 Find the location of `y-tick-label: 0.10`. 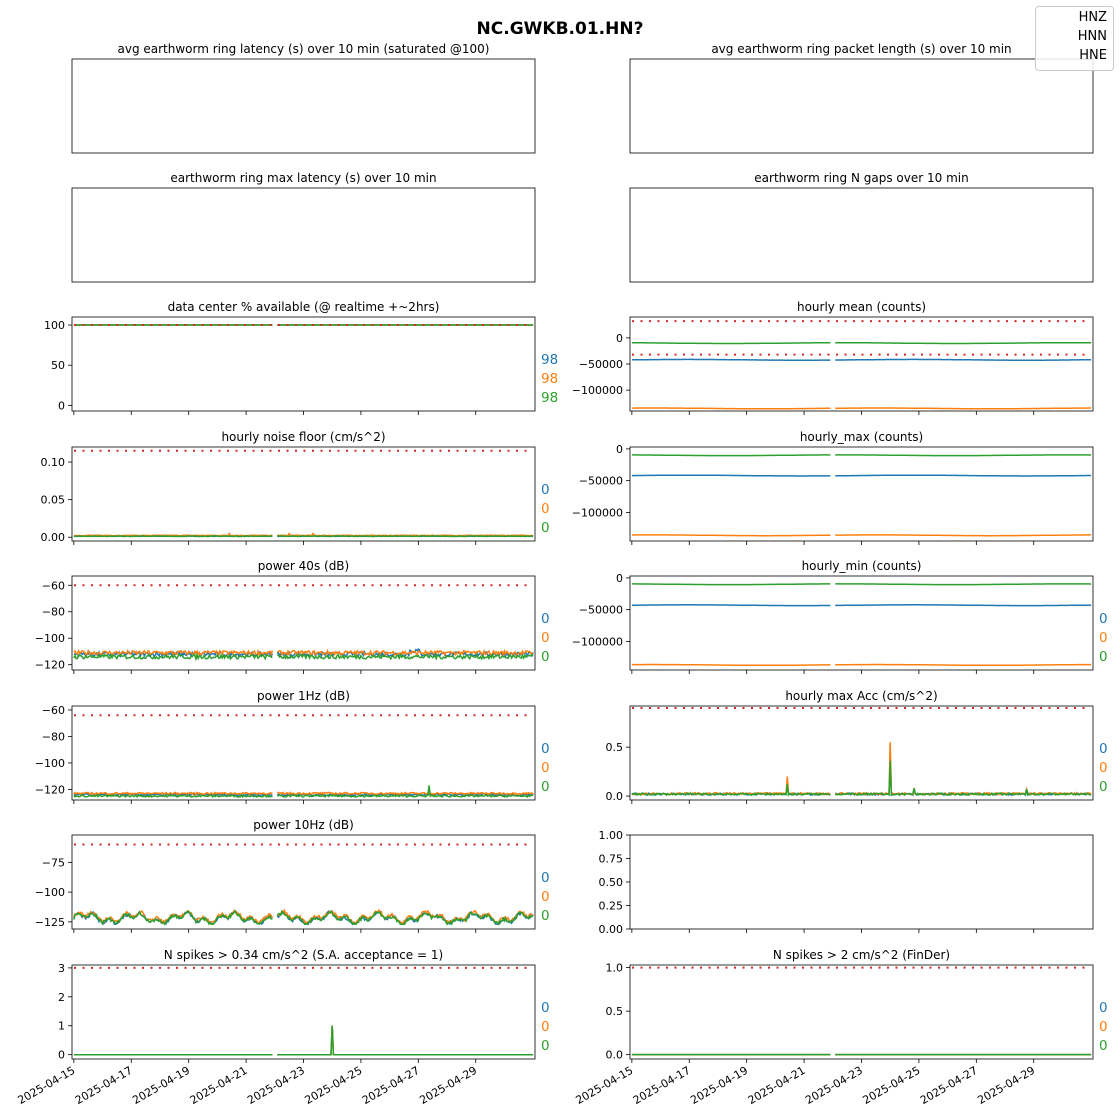

y-tick-label: 0.10 is located at coordinates (53, 462).